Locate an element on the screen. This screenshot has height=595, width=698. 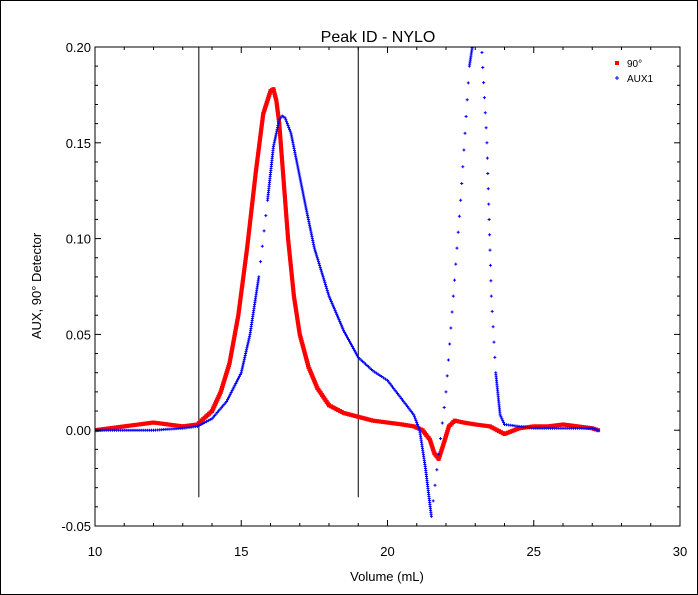
legend: 90° AUX1 is located at coordinates (634, 72).